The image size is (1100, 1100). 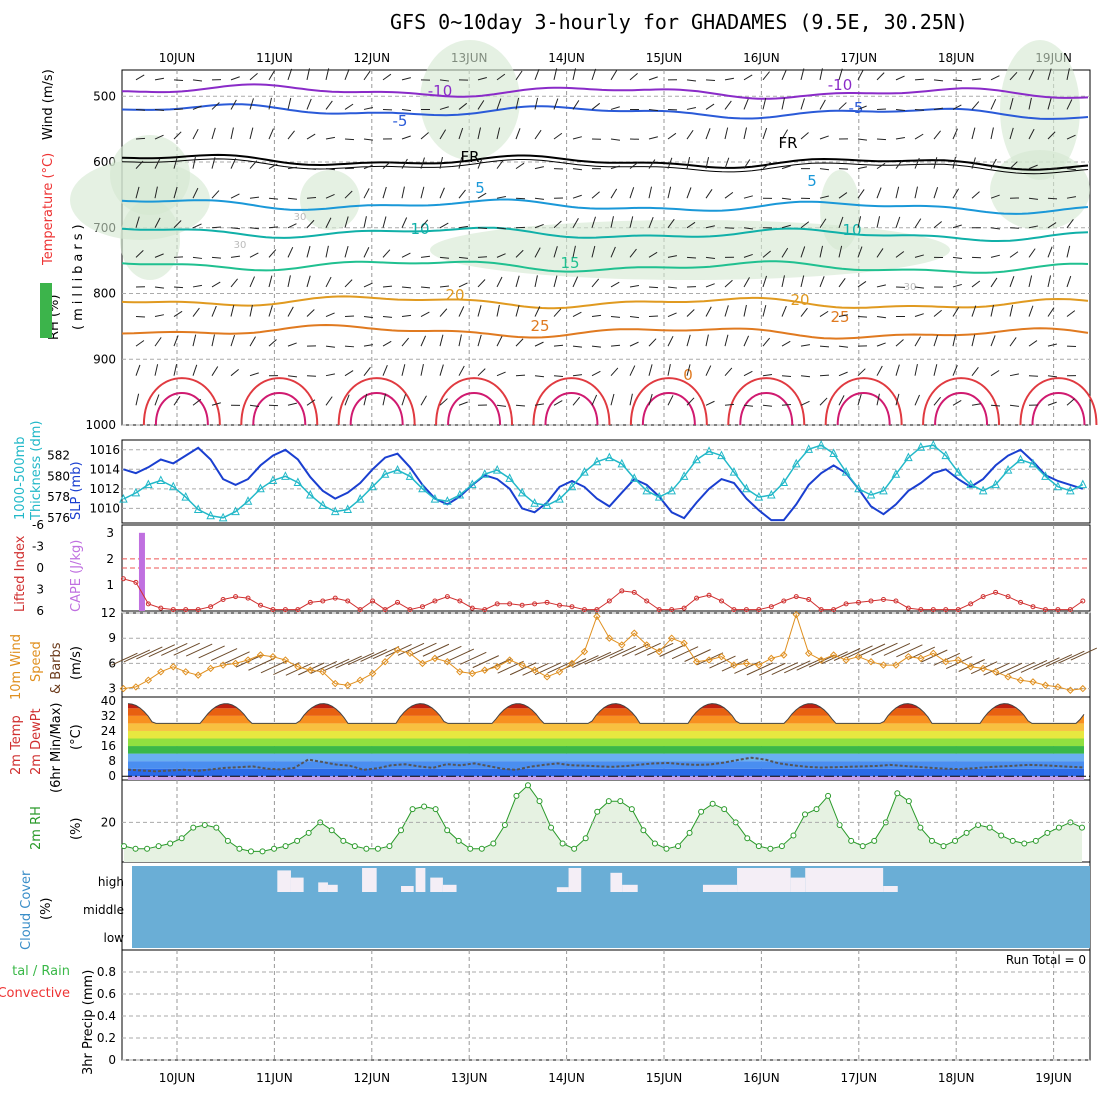 I want to click on temp-line, so click(x=606, y=713).